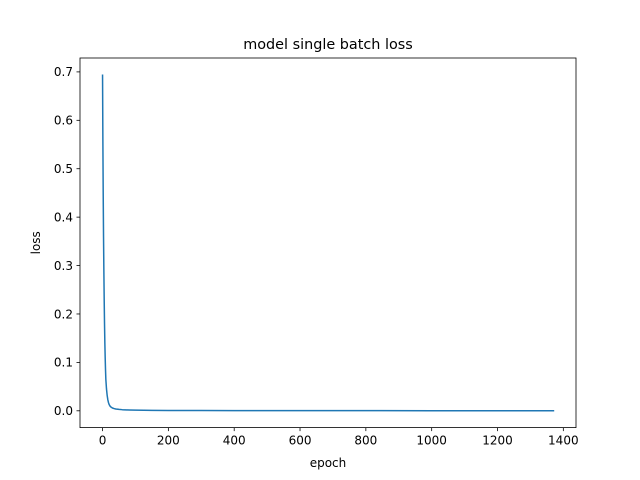 This screenshot has height=480, width=640. Describe the element at coordinates (234, 441) in the screenshot. I see `x-tick-label: 400` at that location.